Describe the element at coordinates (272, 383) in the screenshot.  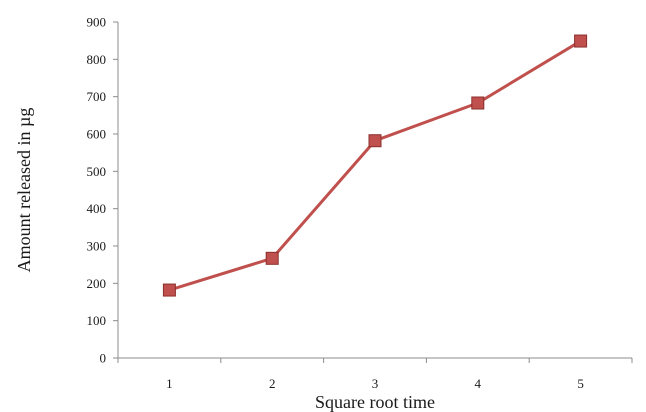
I see `x-tick-label: 2` at that location.